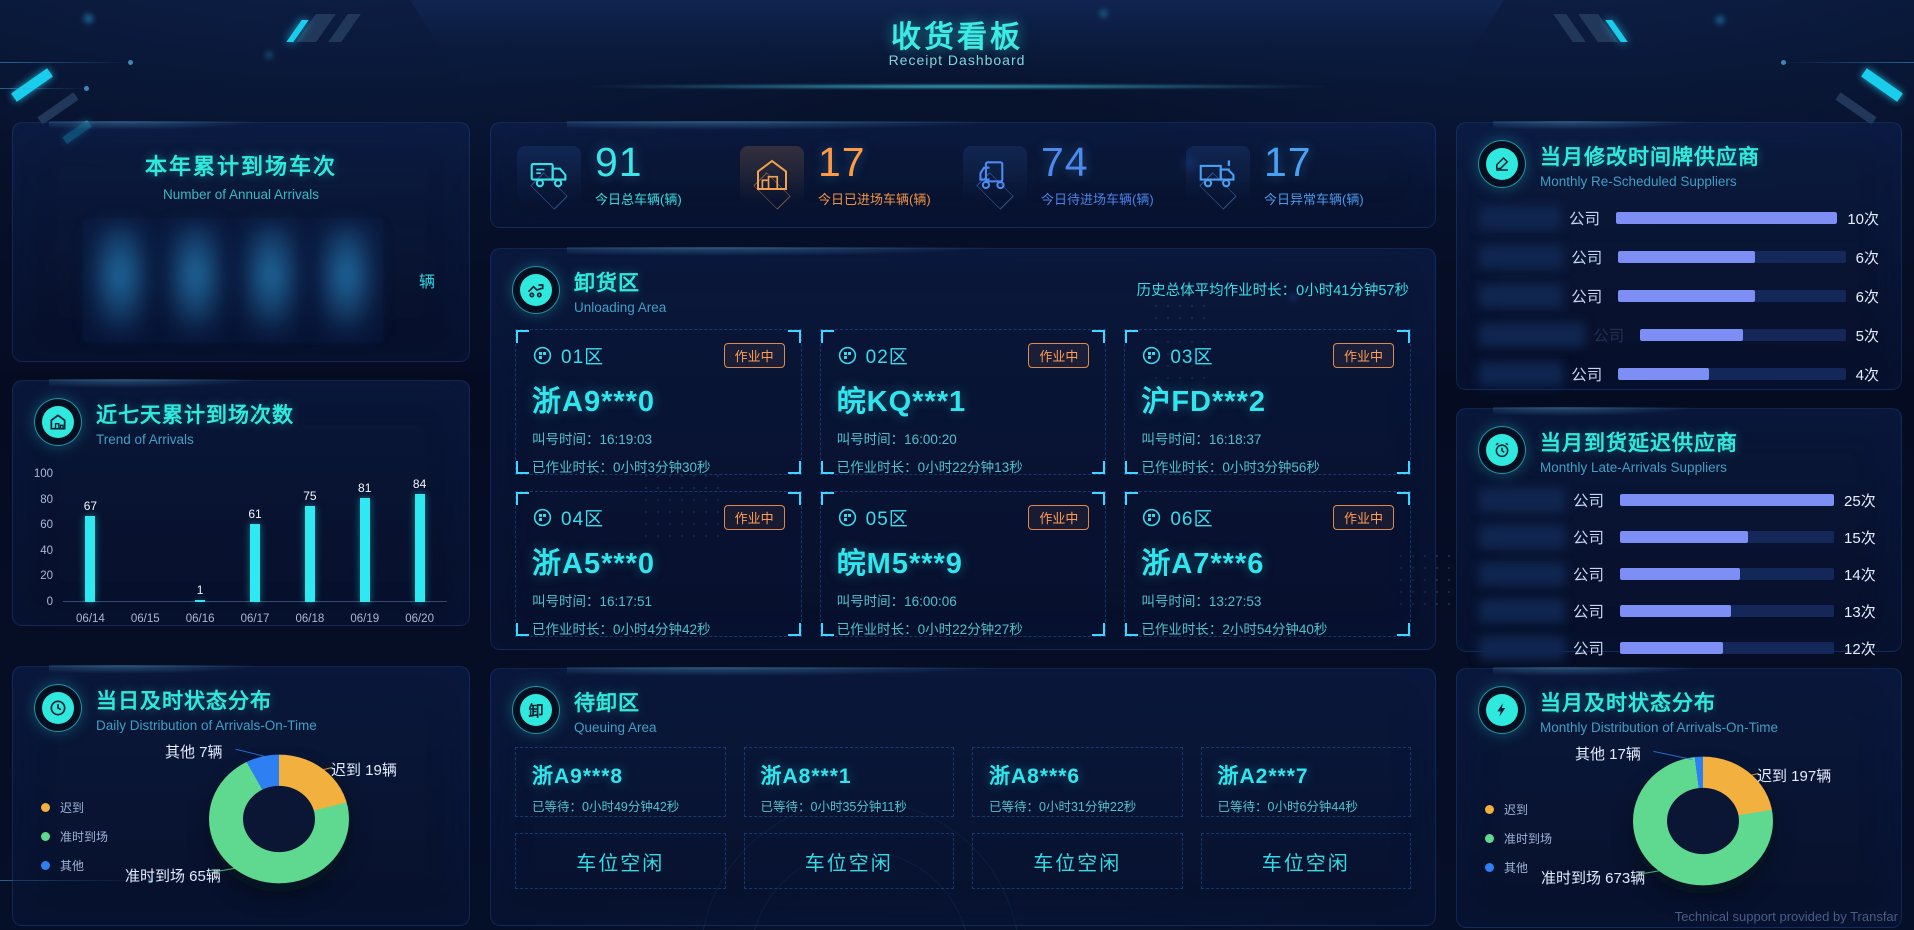 The height and width of the screenshot is (930, 1914). Describe the element at coordinates (1633, 467) in the screenshot. I see `late-subtitle: Monthly Late-Arrivals Suppliers` at that location.